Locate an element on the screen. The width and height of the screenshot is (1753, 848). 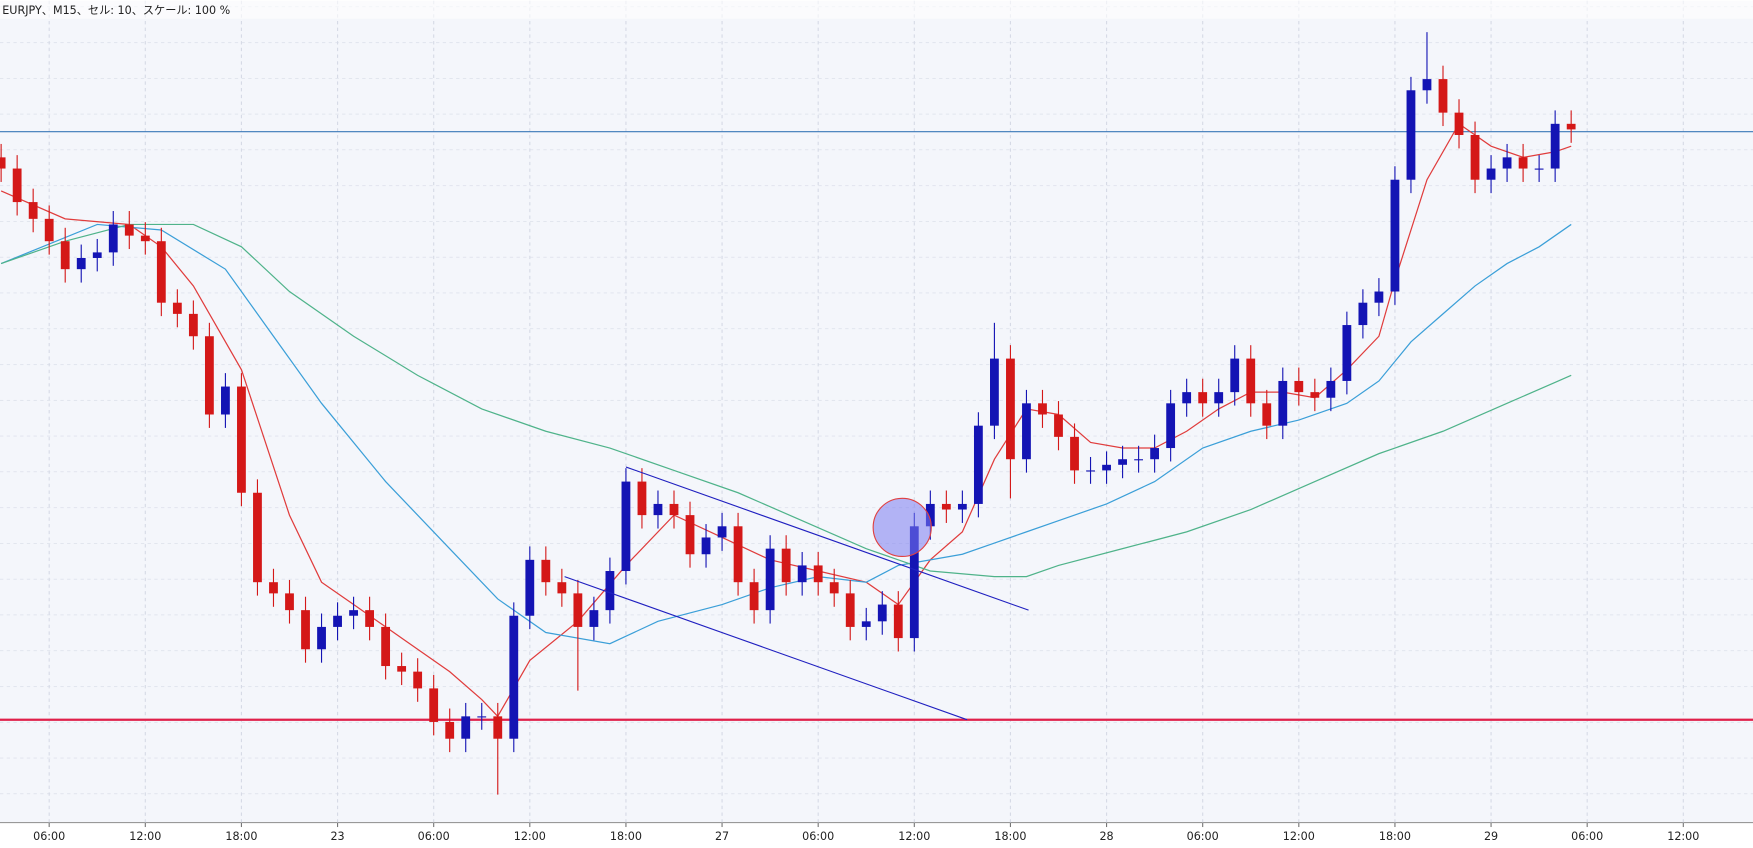
x-tick-label: 29 is located at coordinates (1491, 836).